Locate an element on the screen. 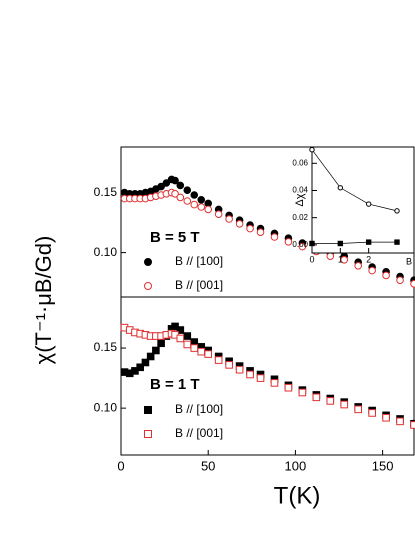 Image resolution: width=415 pixels, height=537 pixels. y-axis-label: Δχ is located at coordinates (300, 199).